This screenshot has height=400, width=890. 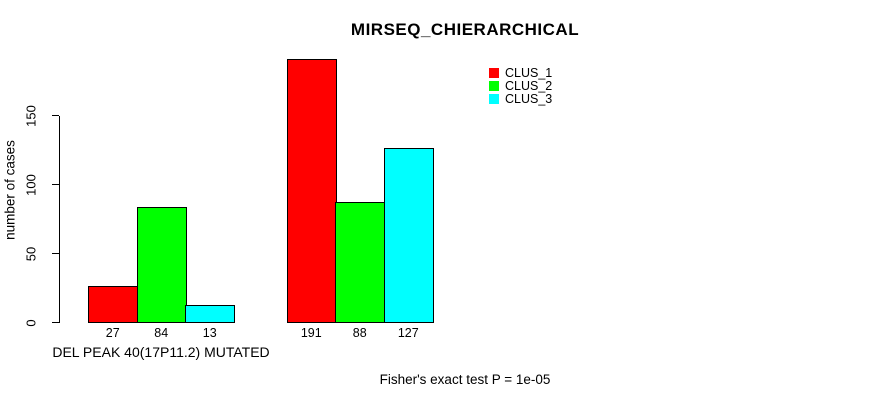 I want to click on bar-value-label: 27, so click(x=112, y=333).